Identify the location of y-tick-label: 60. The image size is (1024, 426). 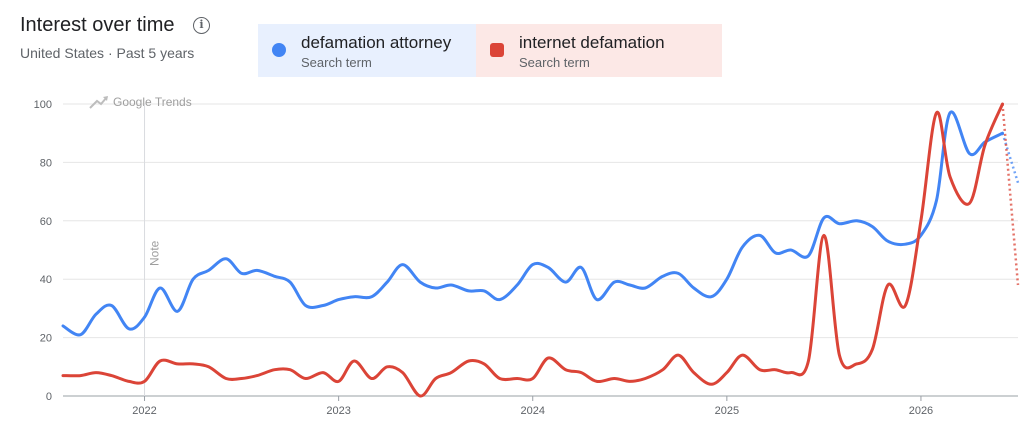
(46, 222).